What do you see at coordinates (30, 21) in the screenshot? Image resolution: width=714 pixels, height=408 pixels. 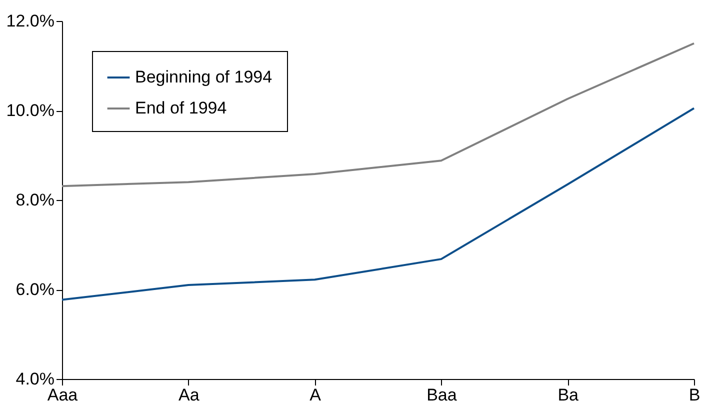 I see `y-tick-label: 12.0%` at bounding box center [30, 21].